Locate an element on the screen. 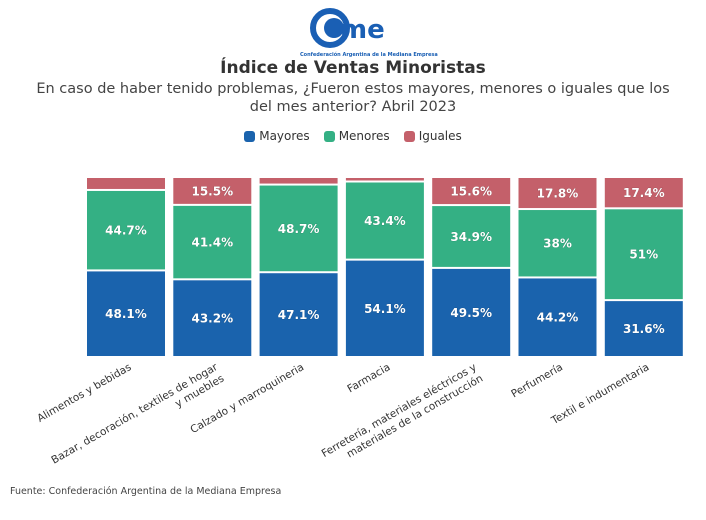 This screenshot has height=520, width=706. data-label: 15.5% is located at coordinates (212, 191).